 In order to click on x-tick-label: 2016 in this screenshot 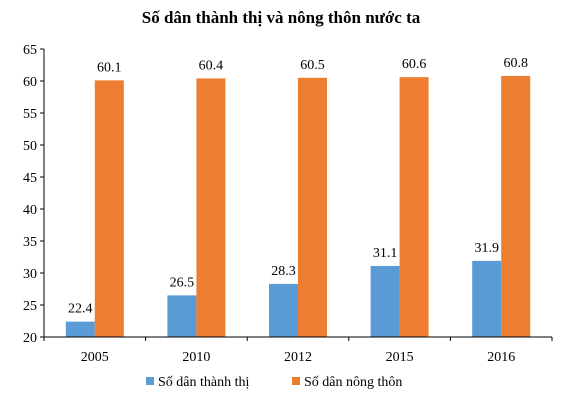, I will do `click(501, 357)`.